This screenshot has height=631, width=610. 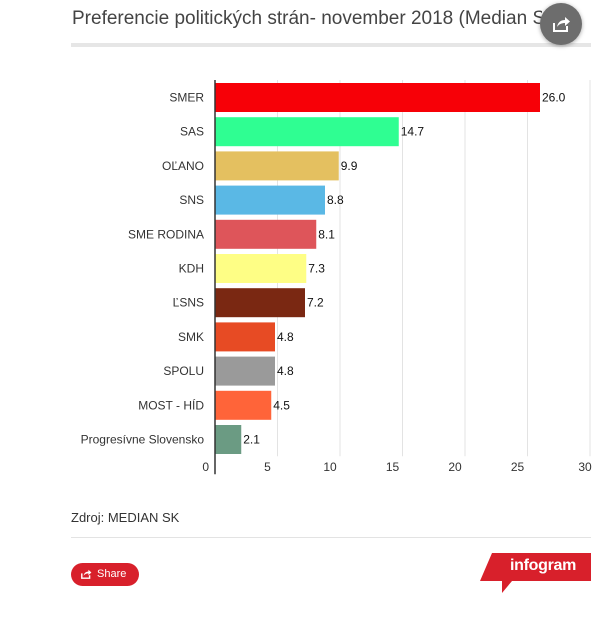 What do you see at coordinates (191, 200) in the screenshot?
I see `category-label: SNS` at bounding box center [191, 200].